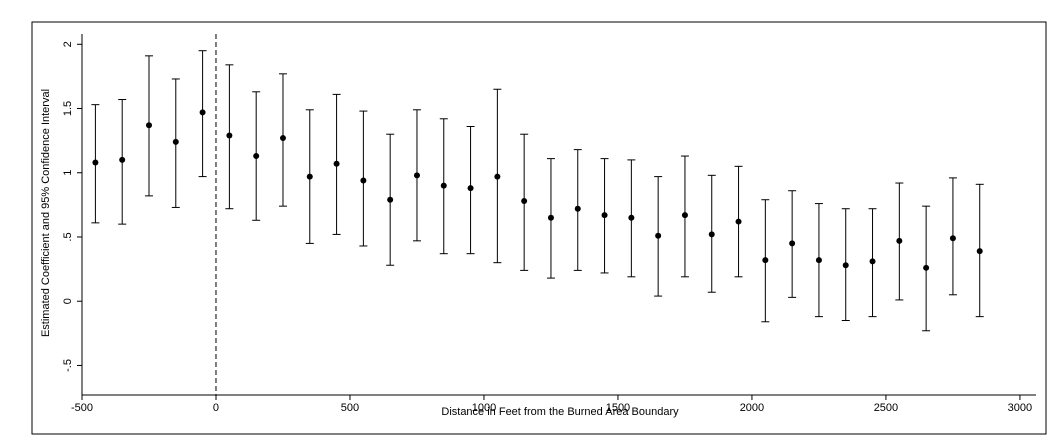 This screenshot has width=1054, height=445. What do you see at coordinates (68, 44) in the screenshot?
I see `y-tick-label: 2` at bounding box center [68, 44].